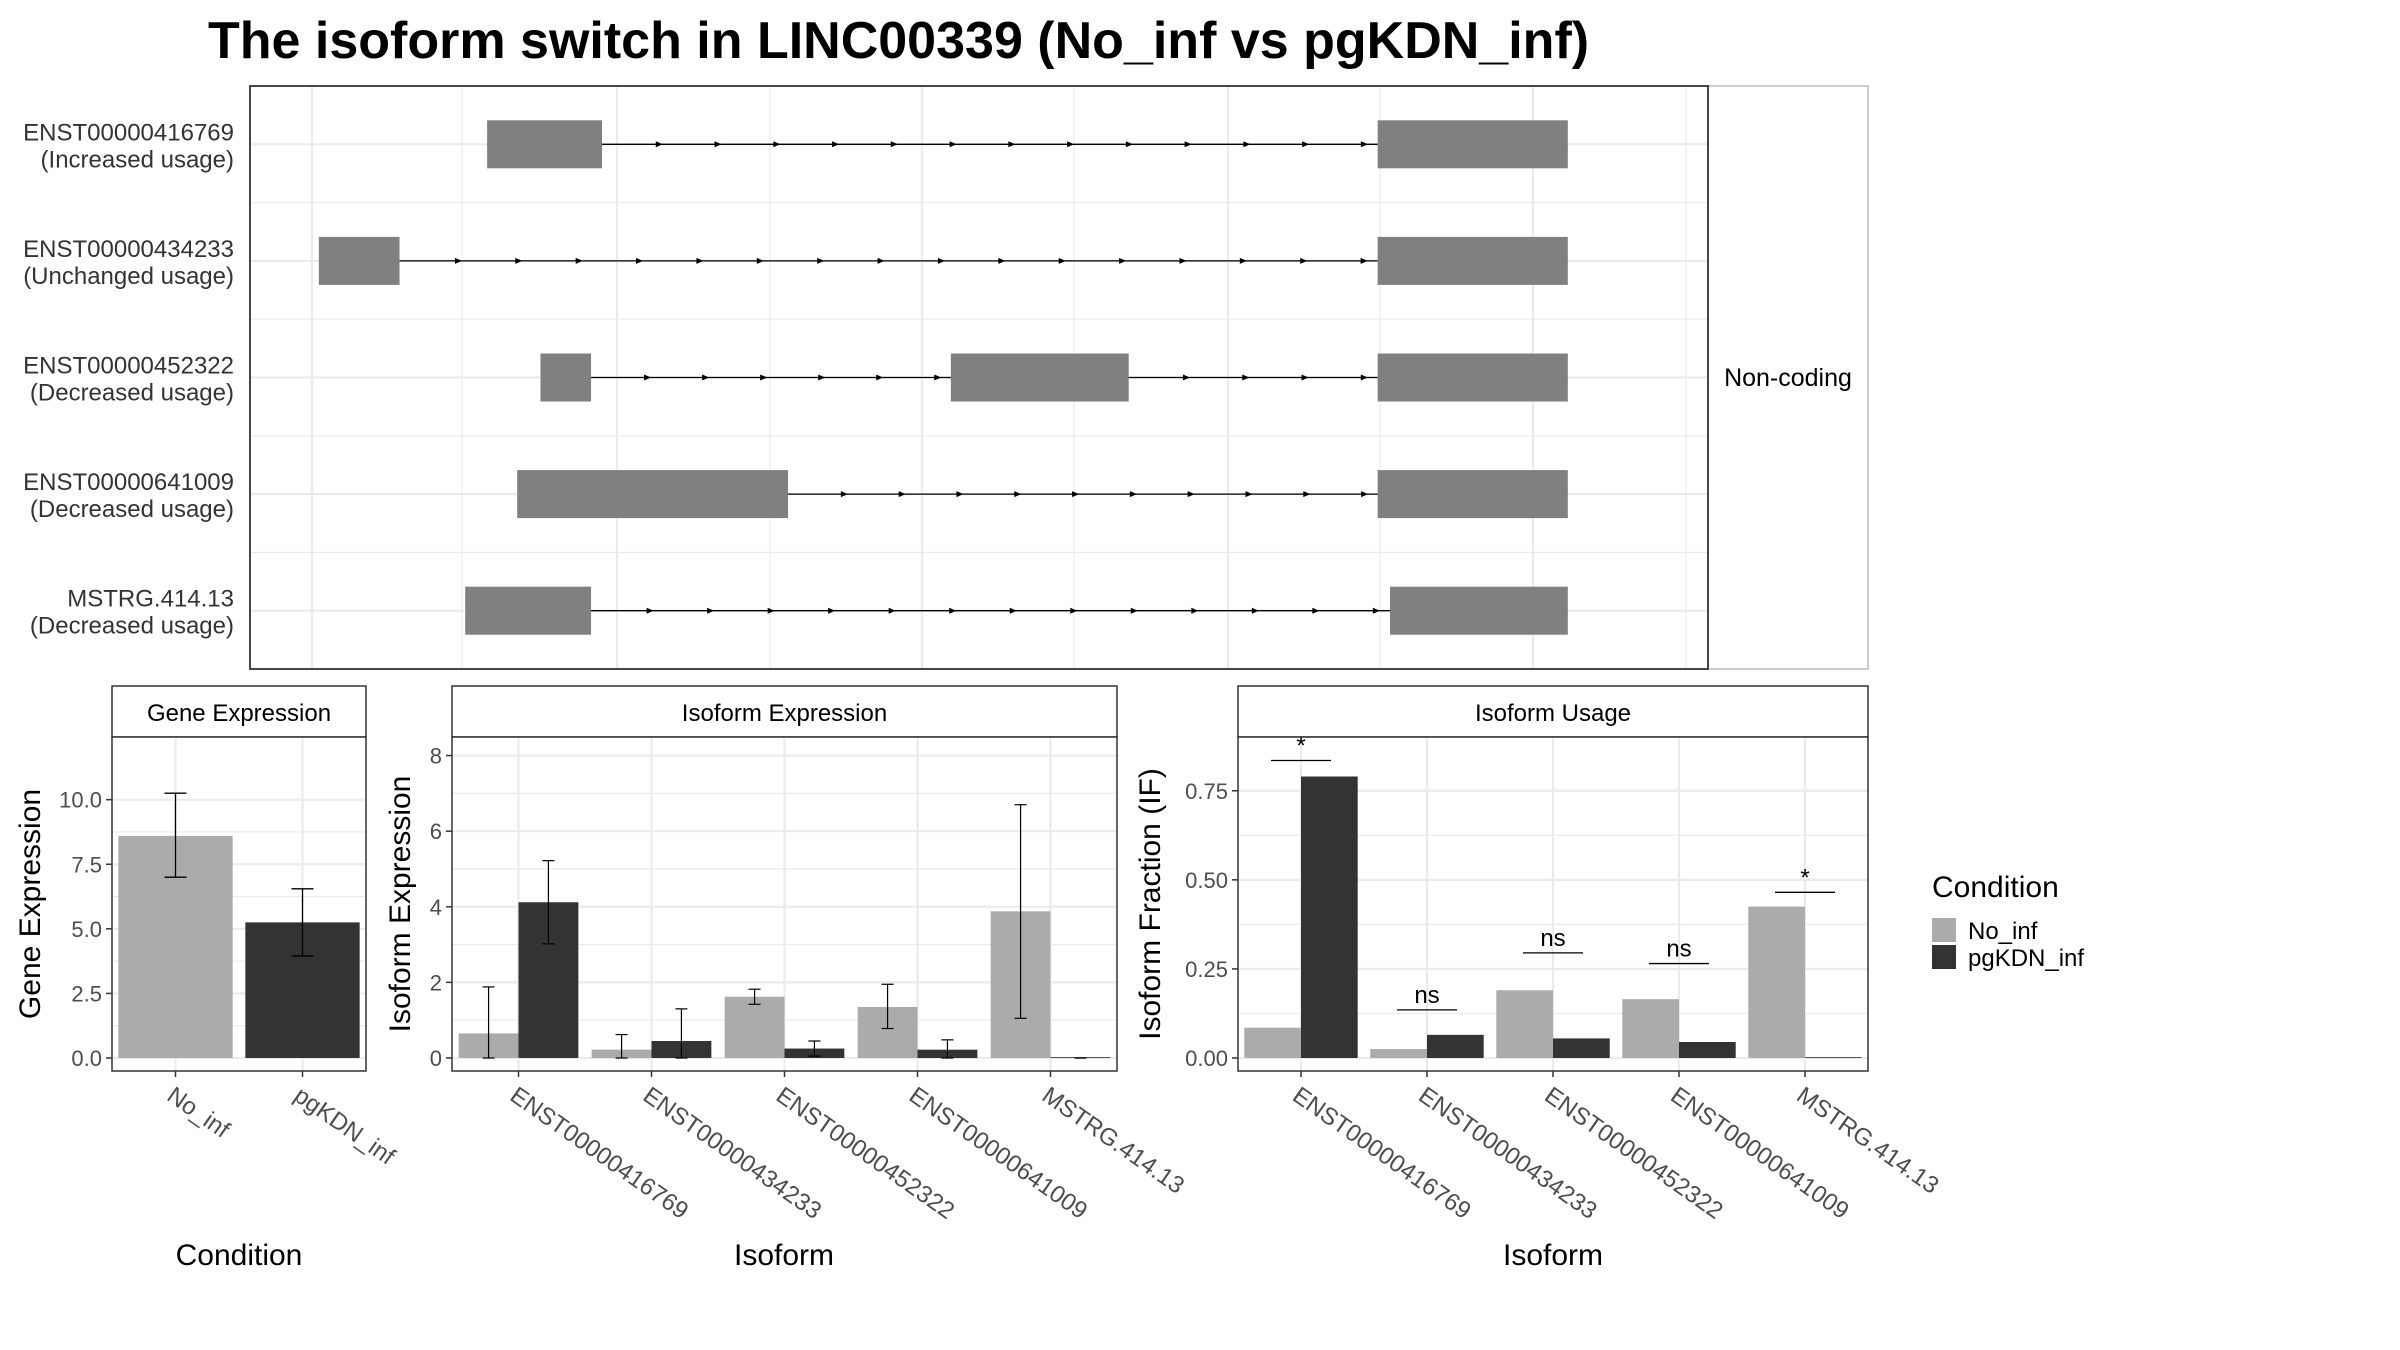 The width and height of the screenshot is (2400, 1350). What do you see at coordinates (1150, 904) in the screenshot?
I see `y-axis-title-isoform-usage: Isoform Fraction (IF)` at bounding box center [1150, 904].